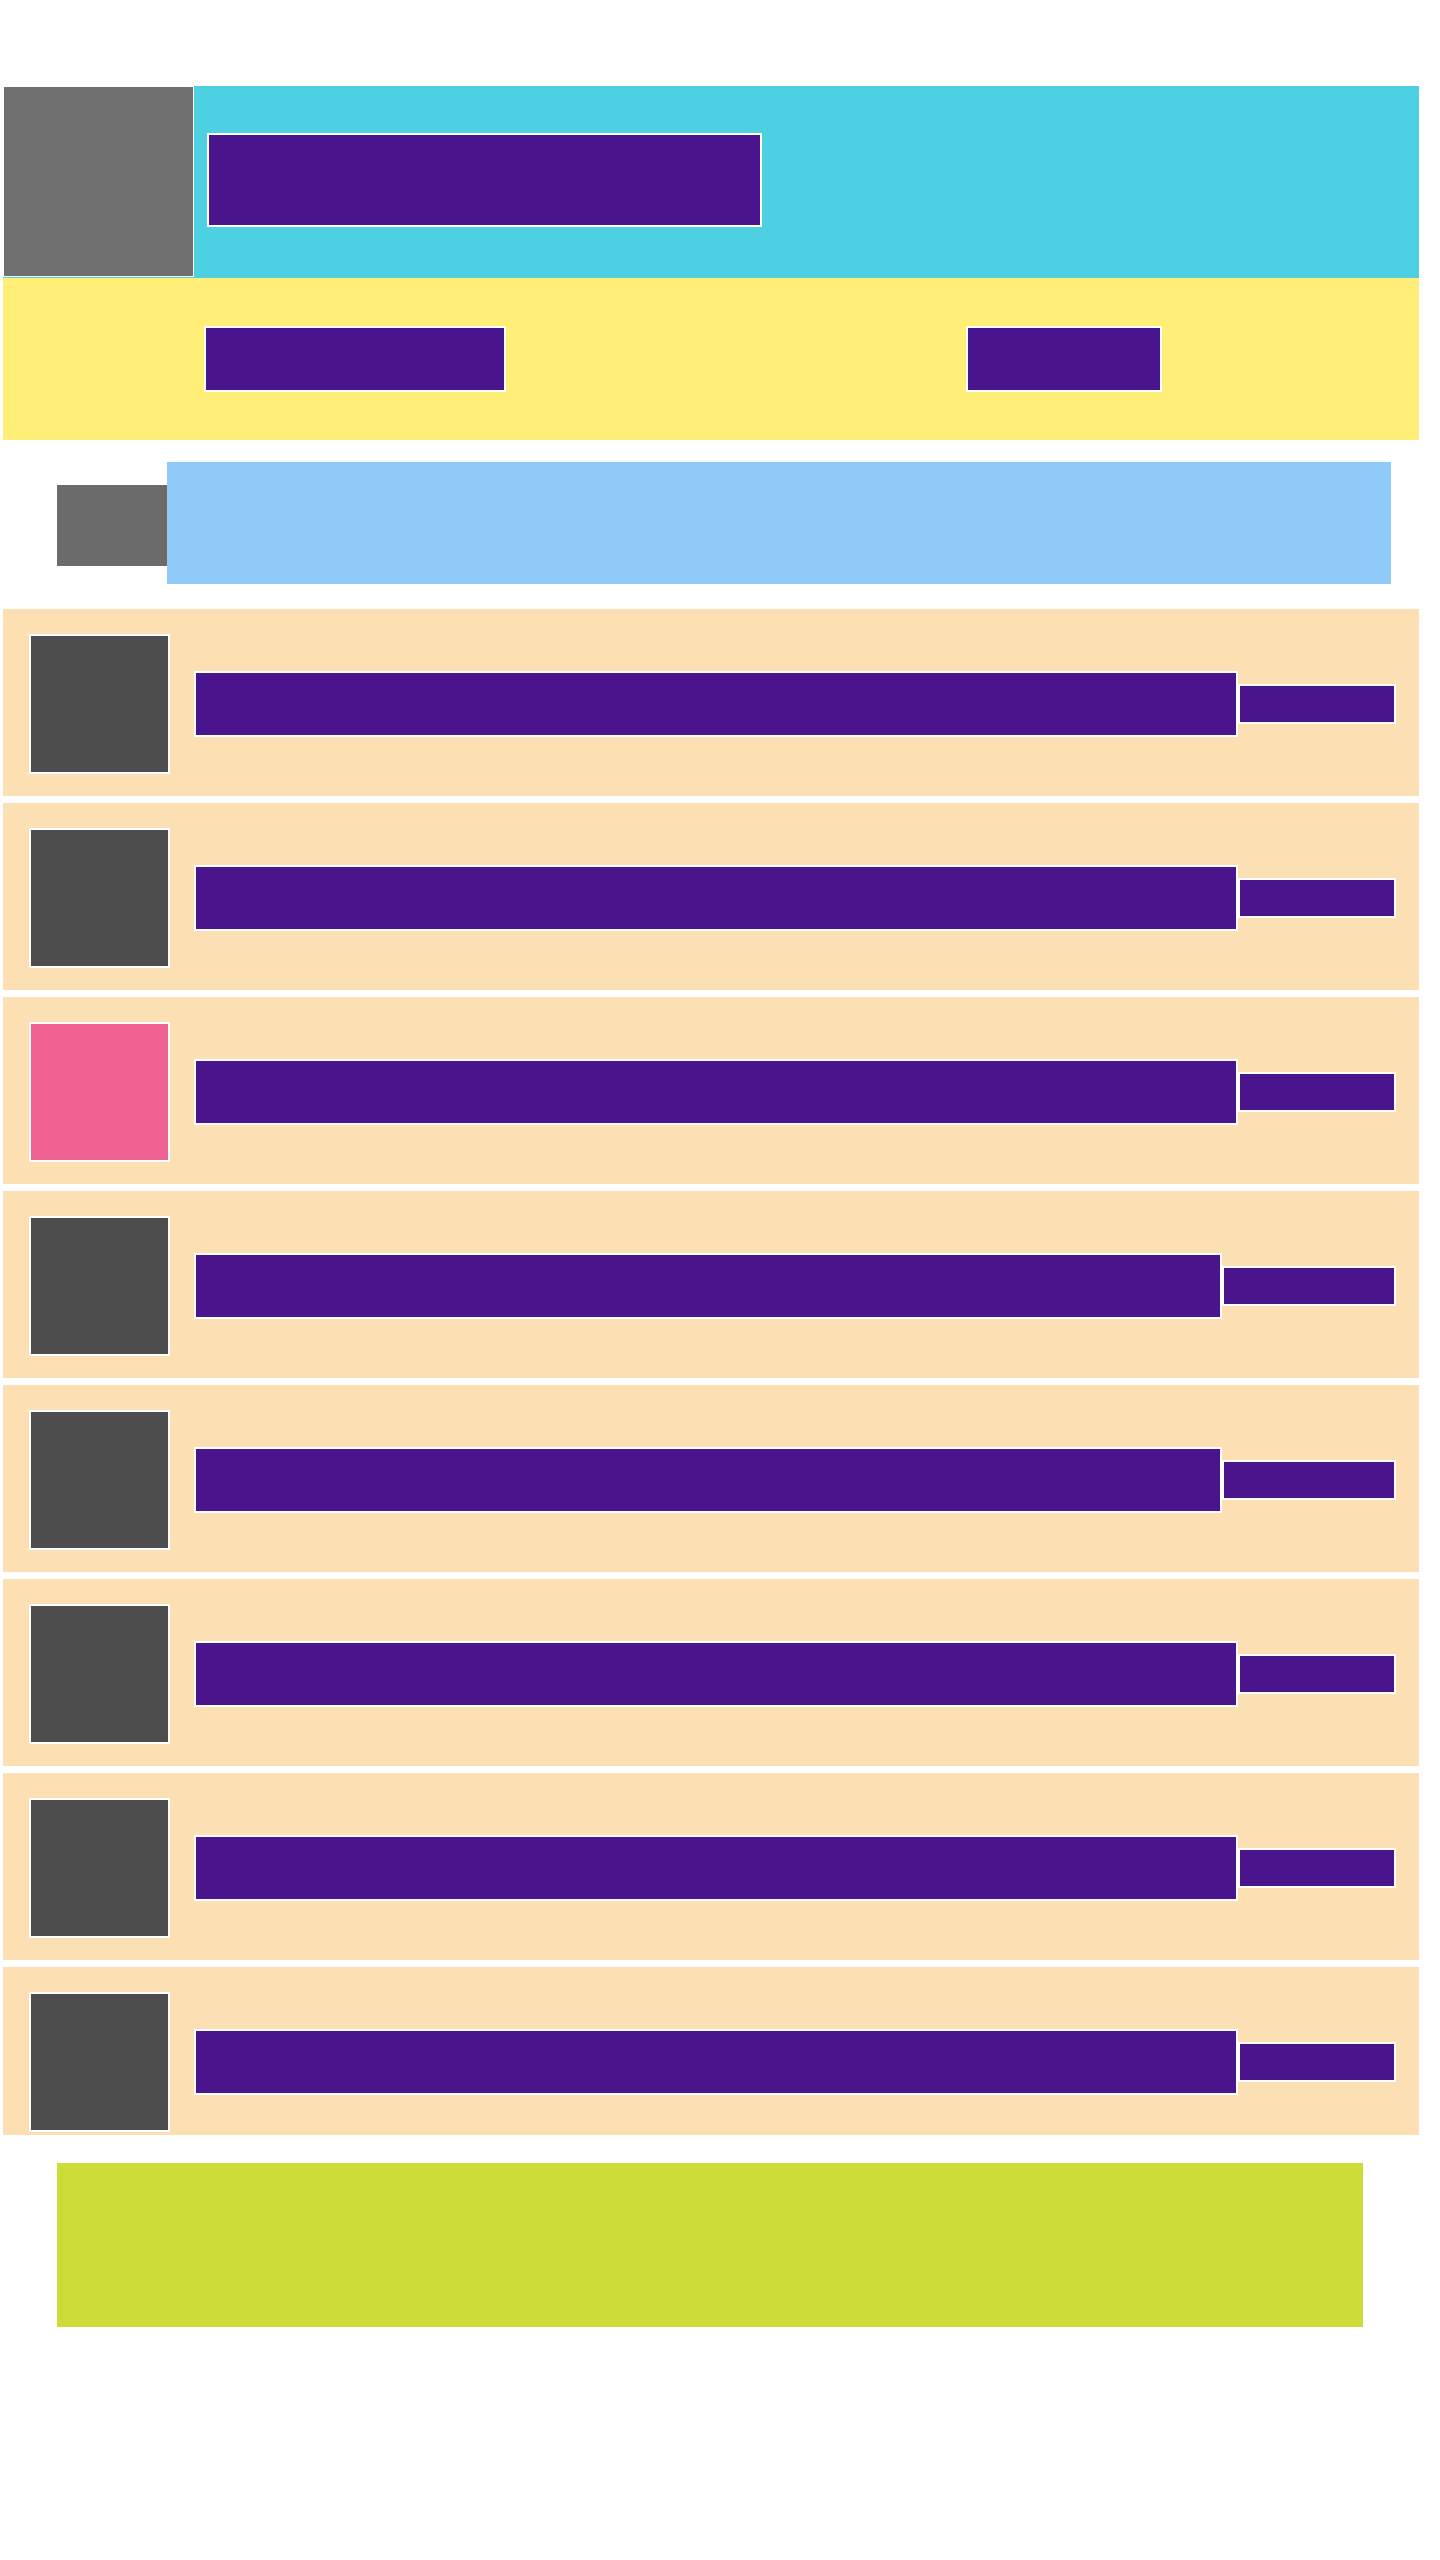 Image resolution: width=1440 pixels, height=2560 pixels. I want to click on tab-first, so click(355, 359).